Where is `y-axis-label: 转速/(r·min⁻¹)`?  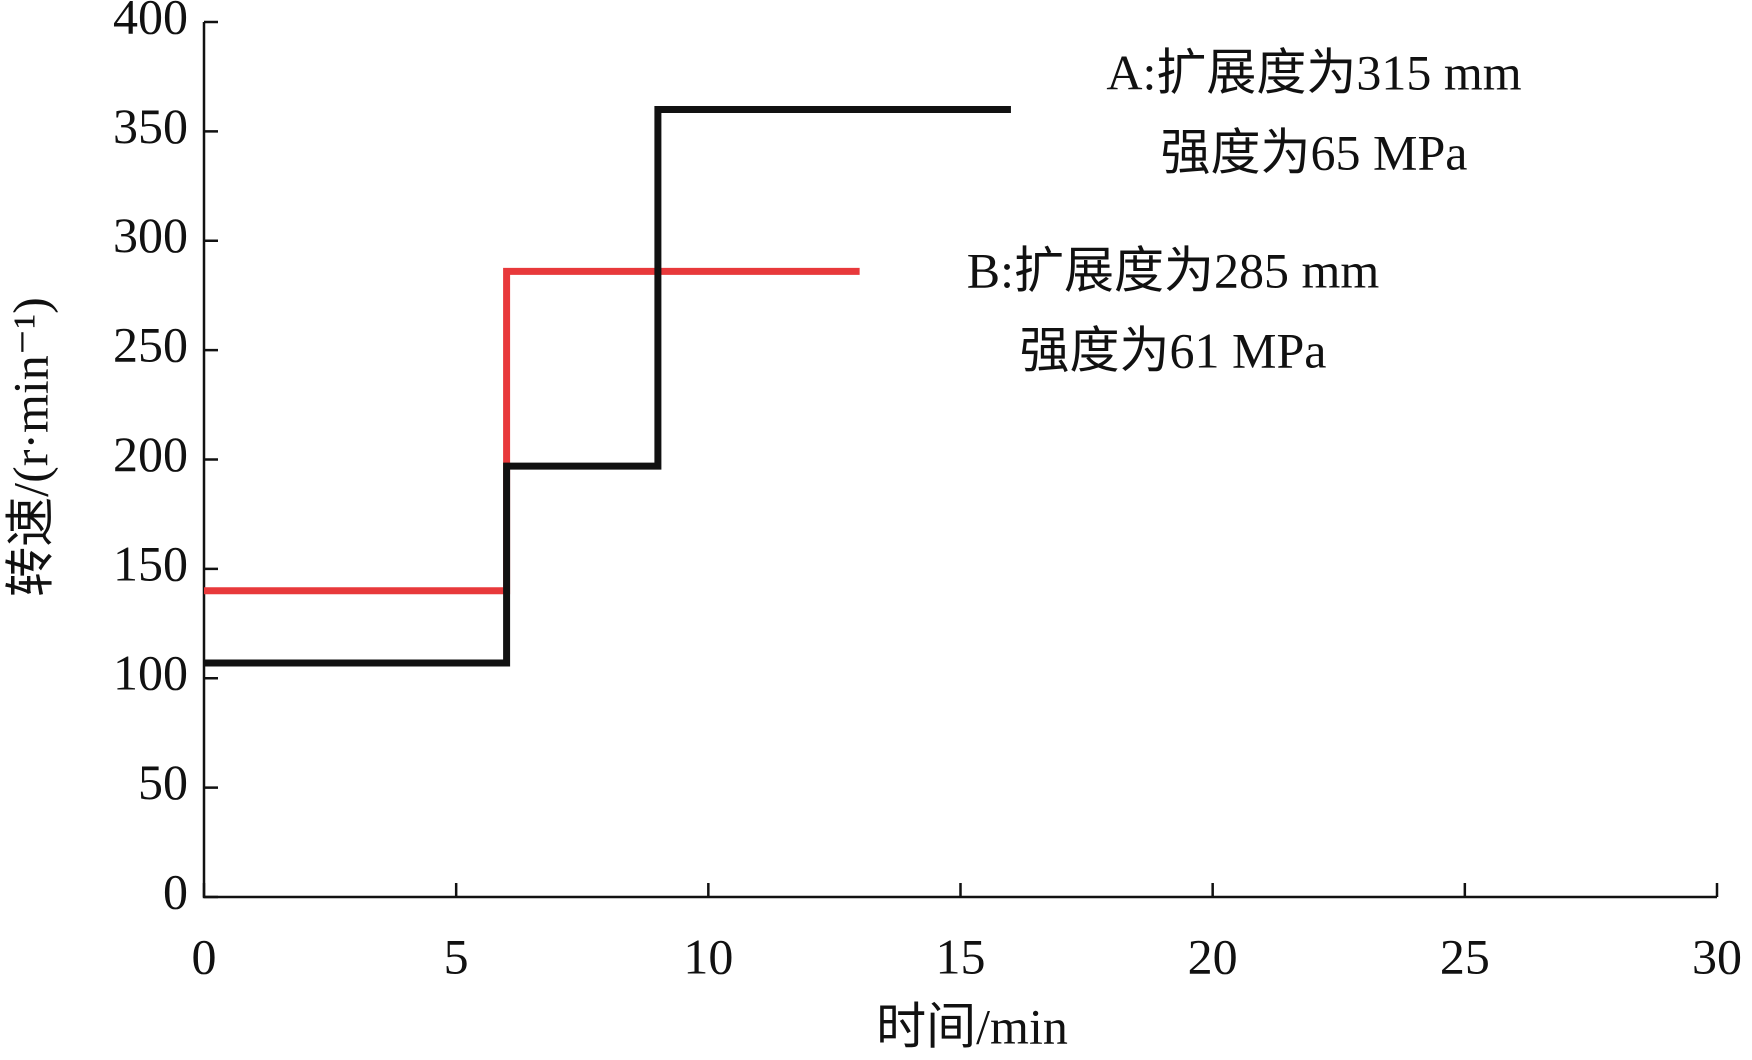
y-axis-label: 转速/(r·min⁻¹) is located at coordinates (30, 447).